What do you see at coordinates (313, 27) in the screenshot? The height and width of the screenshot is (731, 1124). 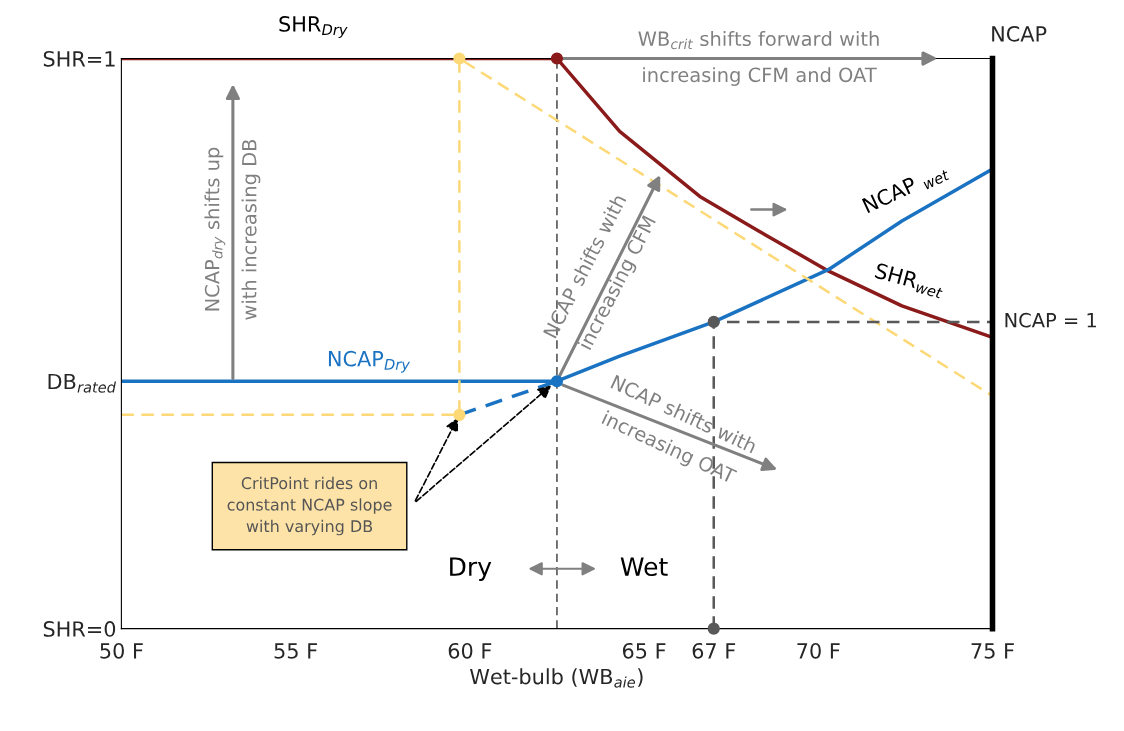 I see `series-label: SHR$_{Dry}$` at bounding box center [313, 27].